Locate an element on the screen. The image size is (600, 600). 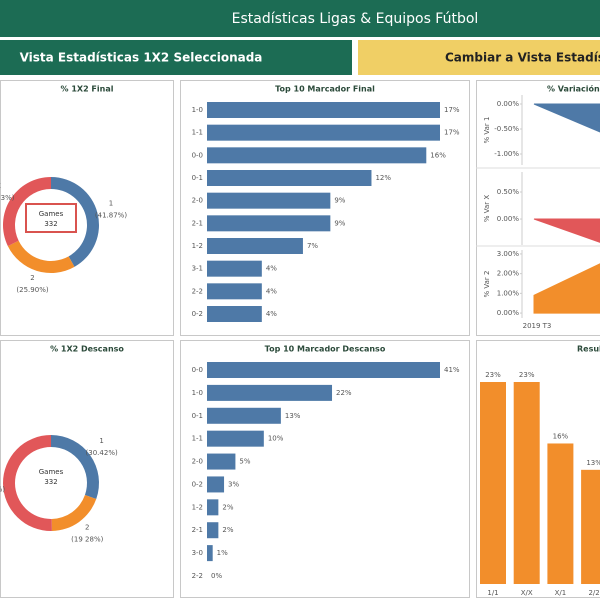
segment-name: 2 is located at coordinates (32, 278).